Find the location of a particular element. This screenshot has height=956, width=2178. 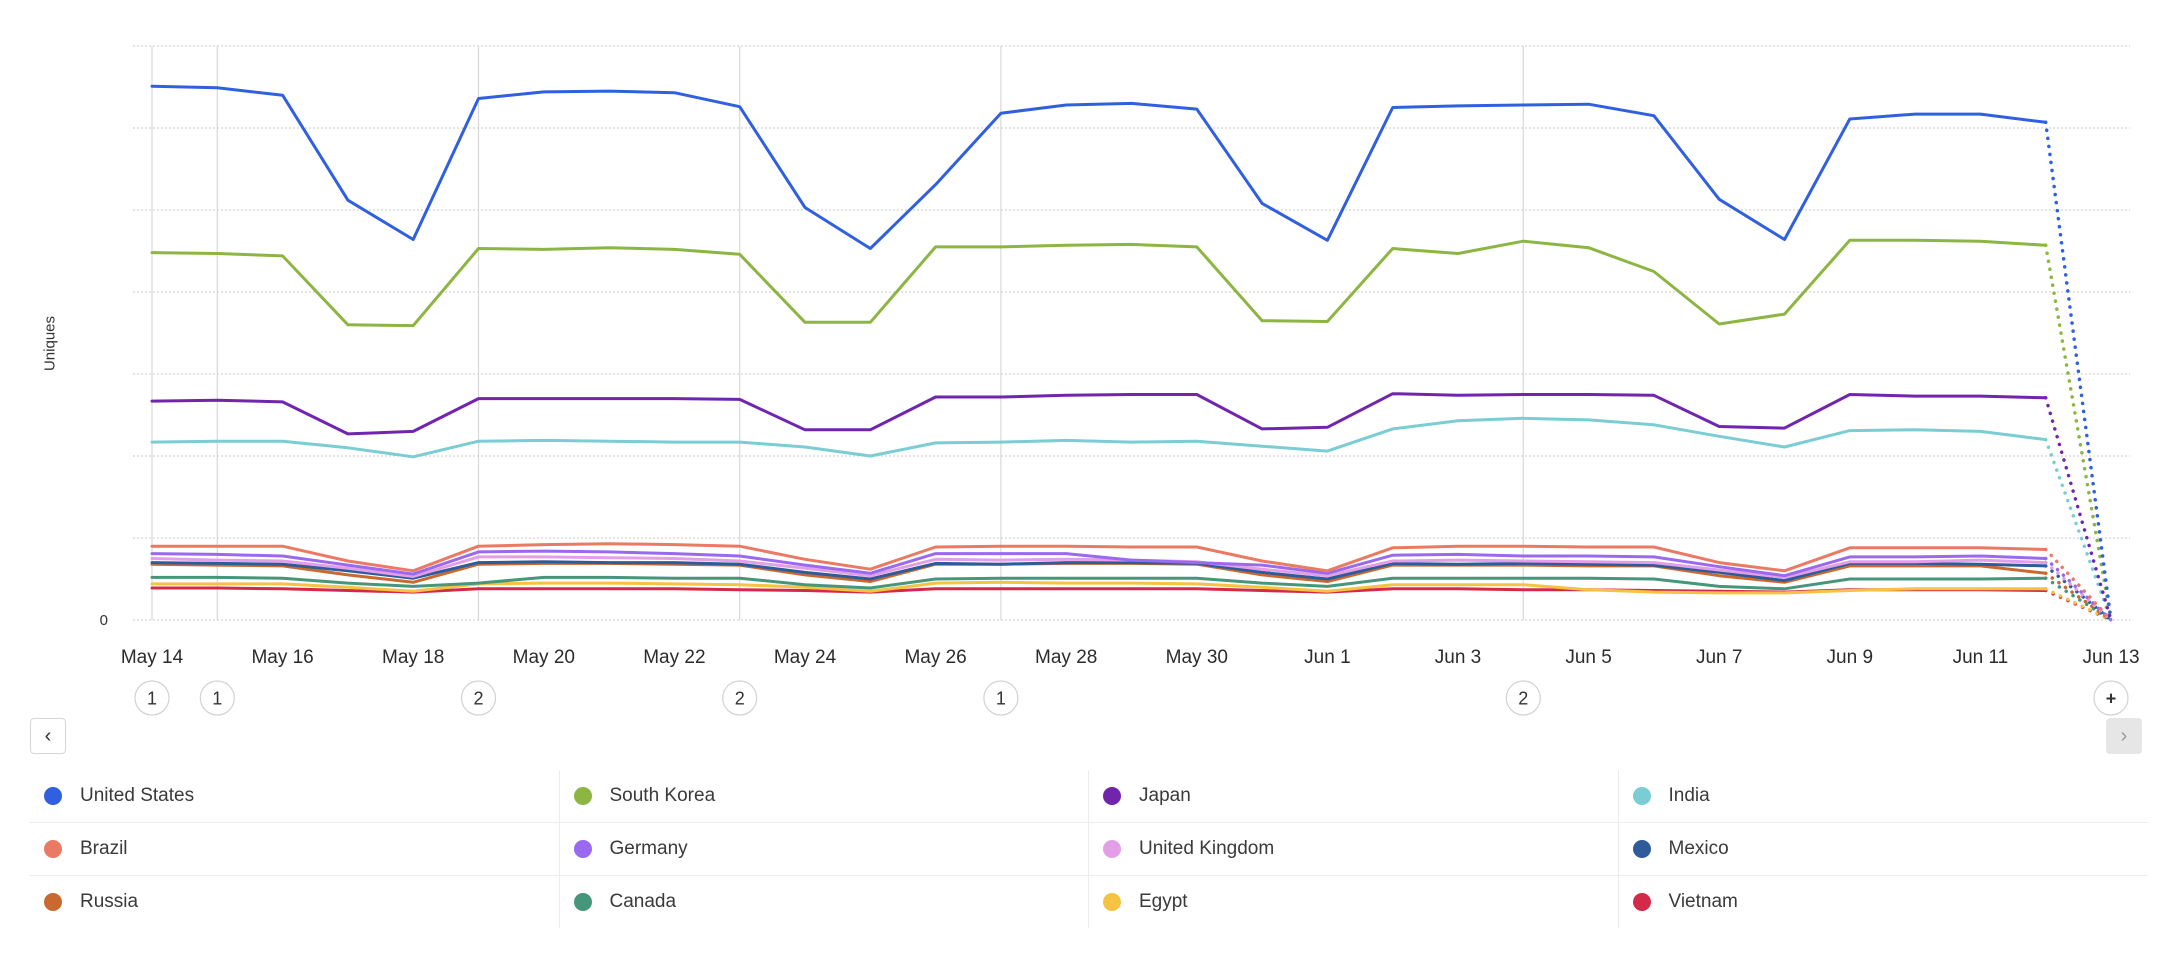

next-page-button: › is located at coordinates (2124, 736).